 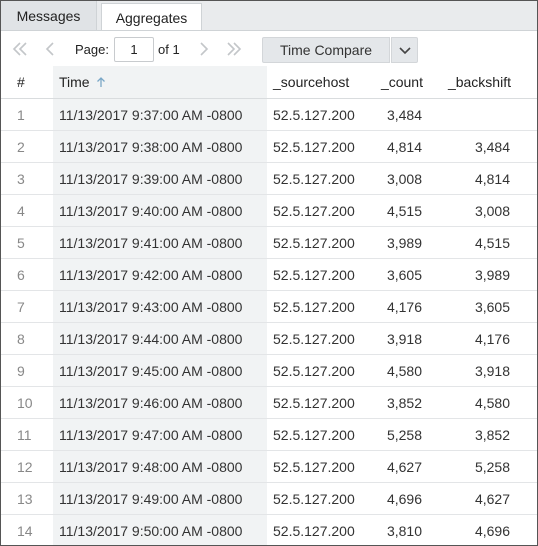 What do you see at coordinates (21, 370) in the screenshot?
I see `row-num: 9` at bounding box center [21, 370].